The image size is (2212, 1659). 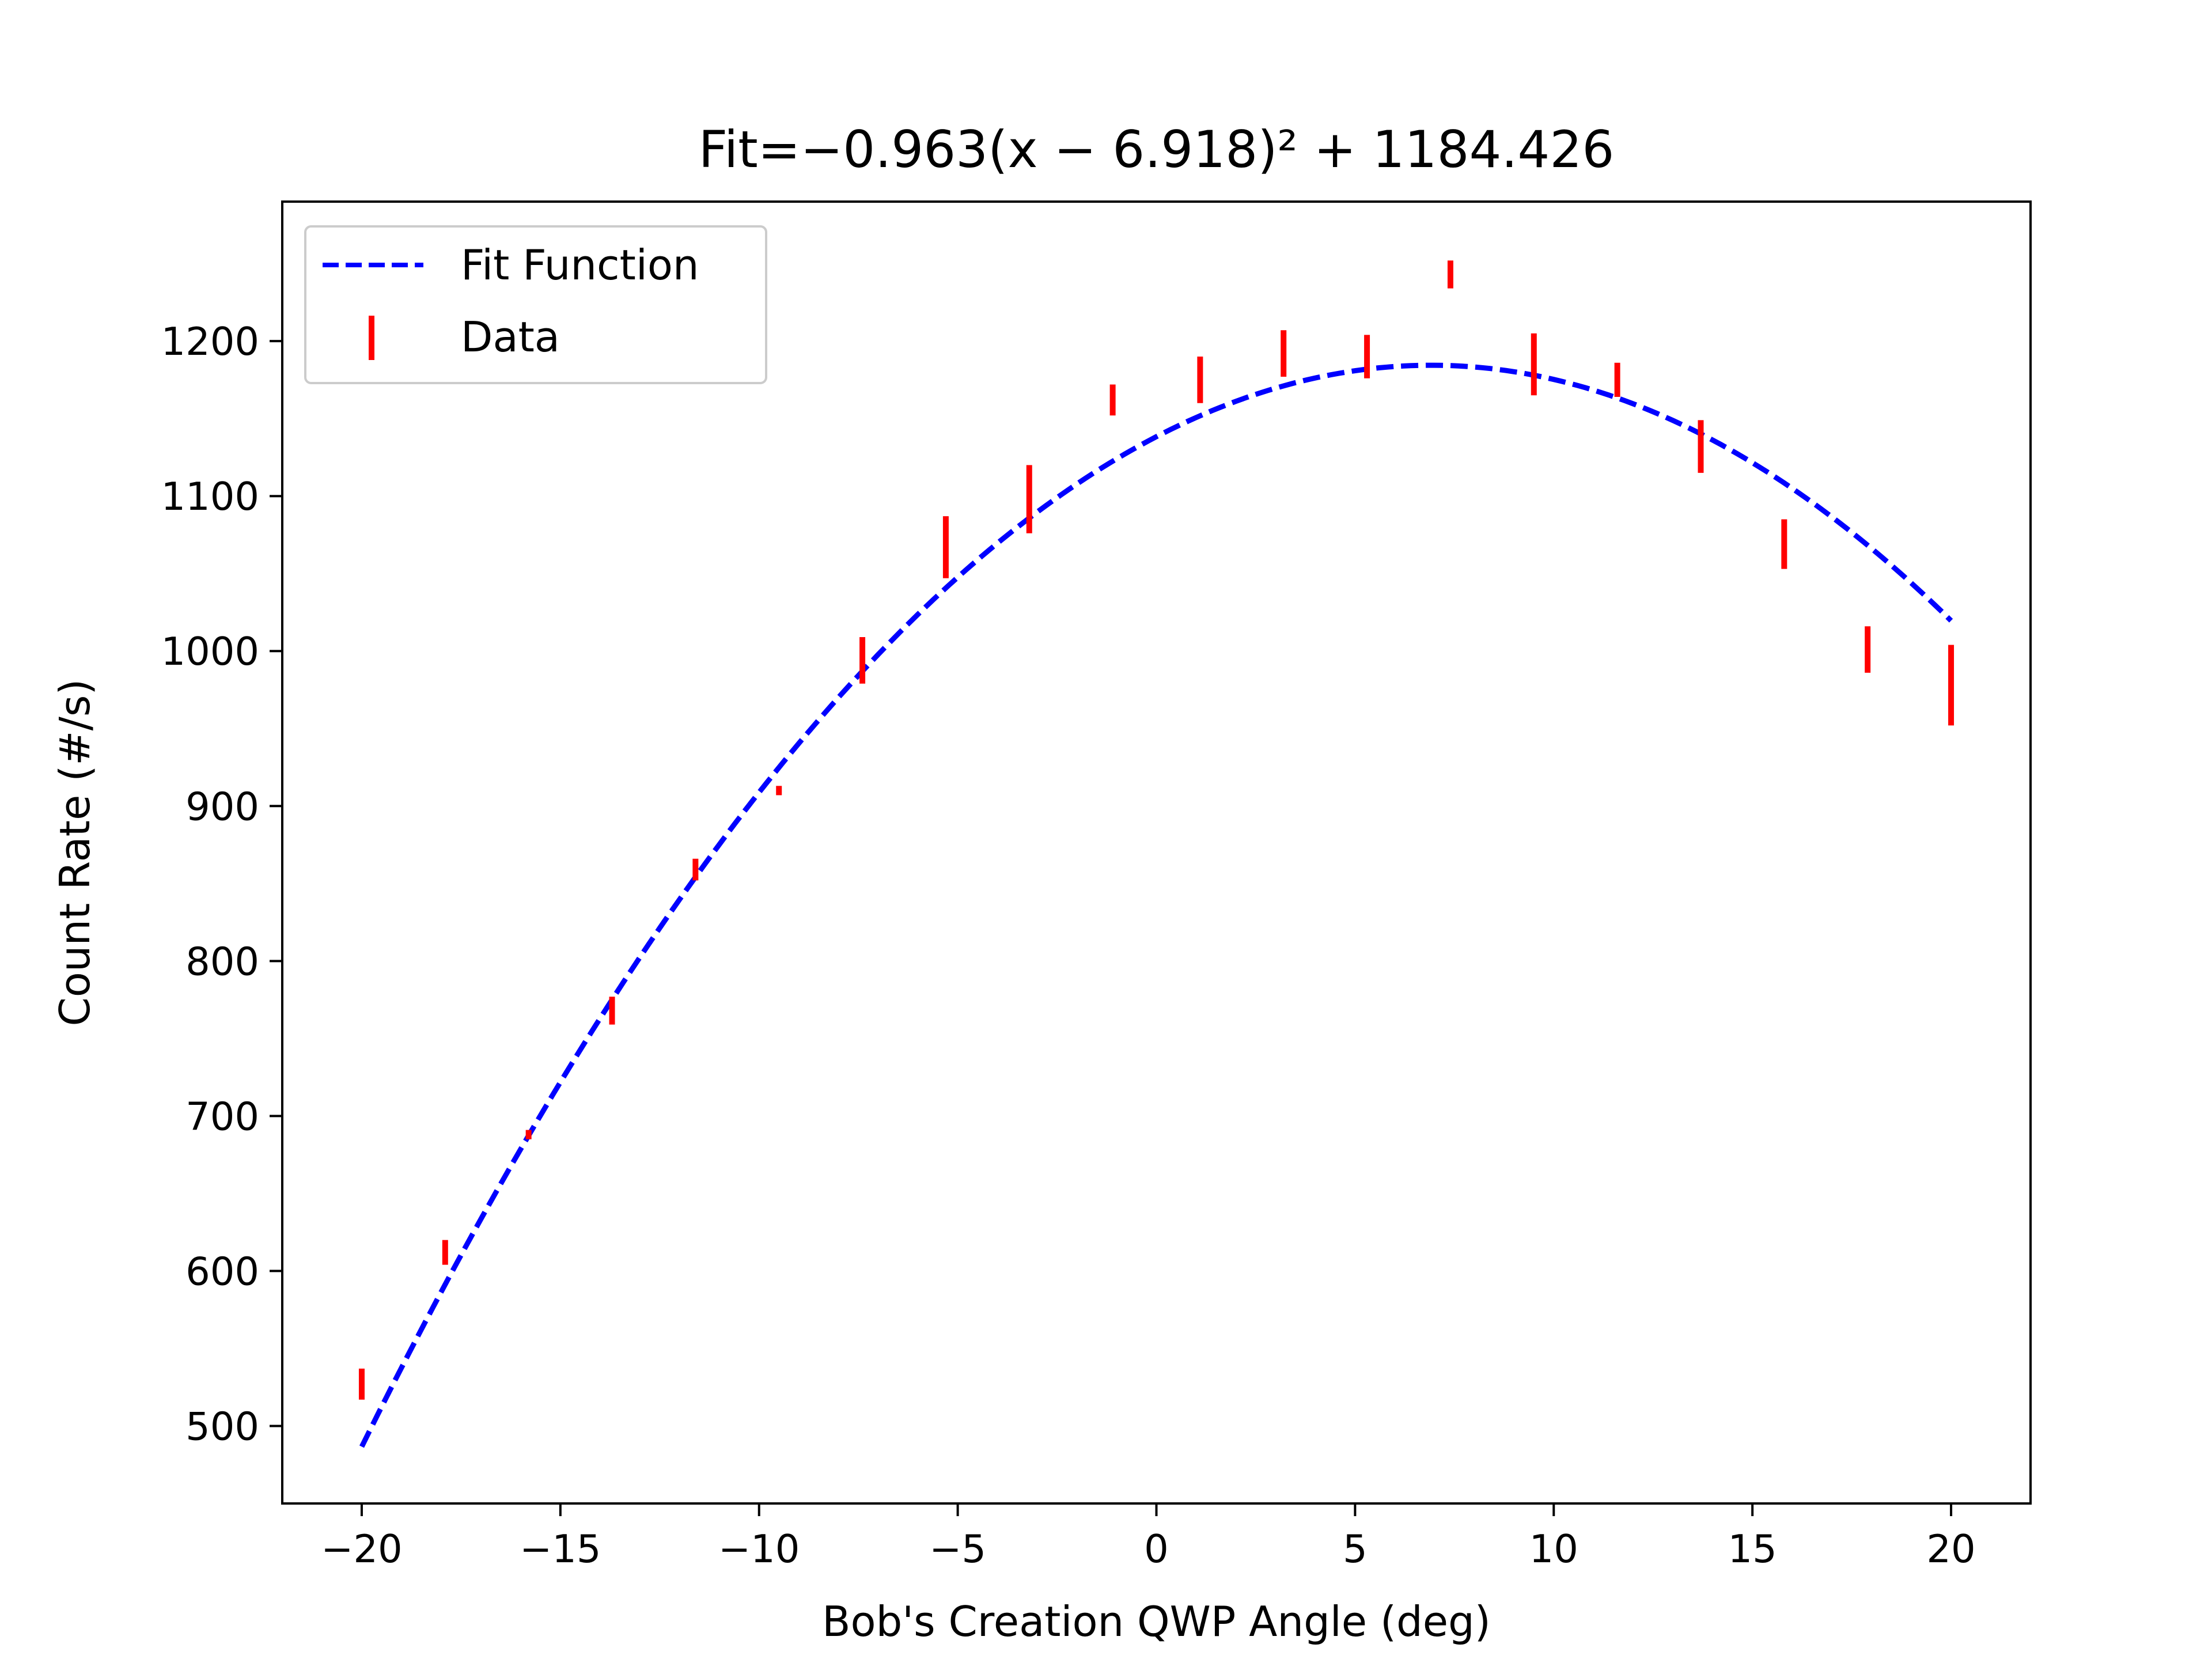 I want to click on x-tick-label: −20, so click(x=361, y=1549).